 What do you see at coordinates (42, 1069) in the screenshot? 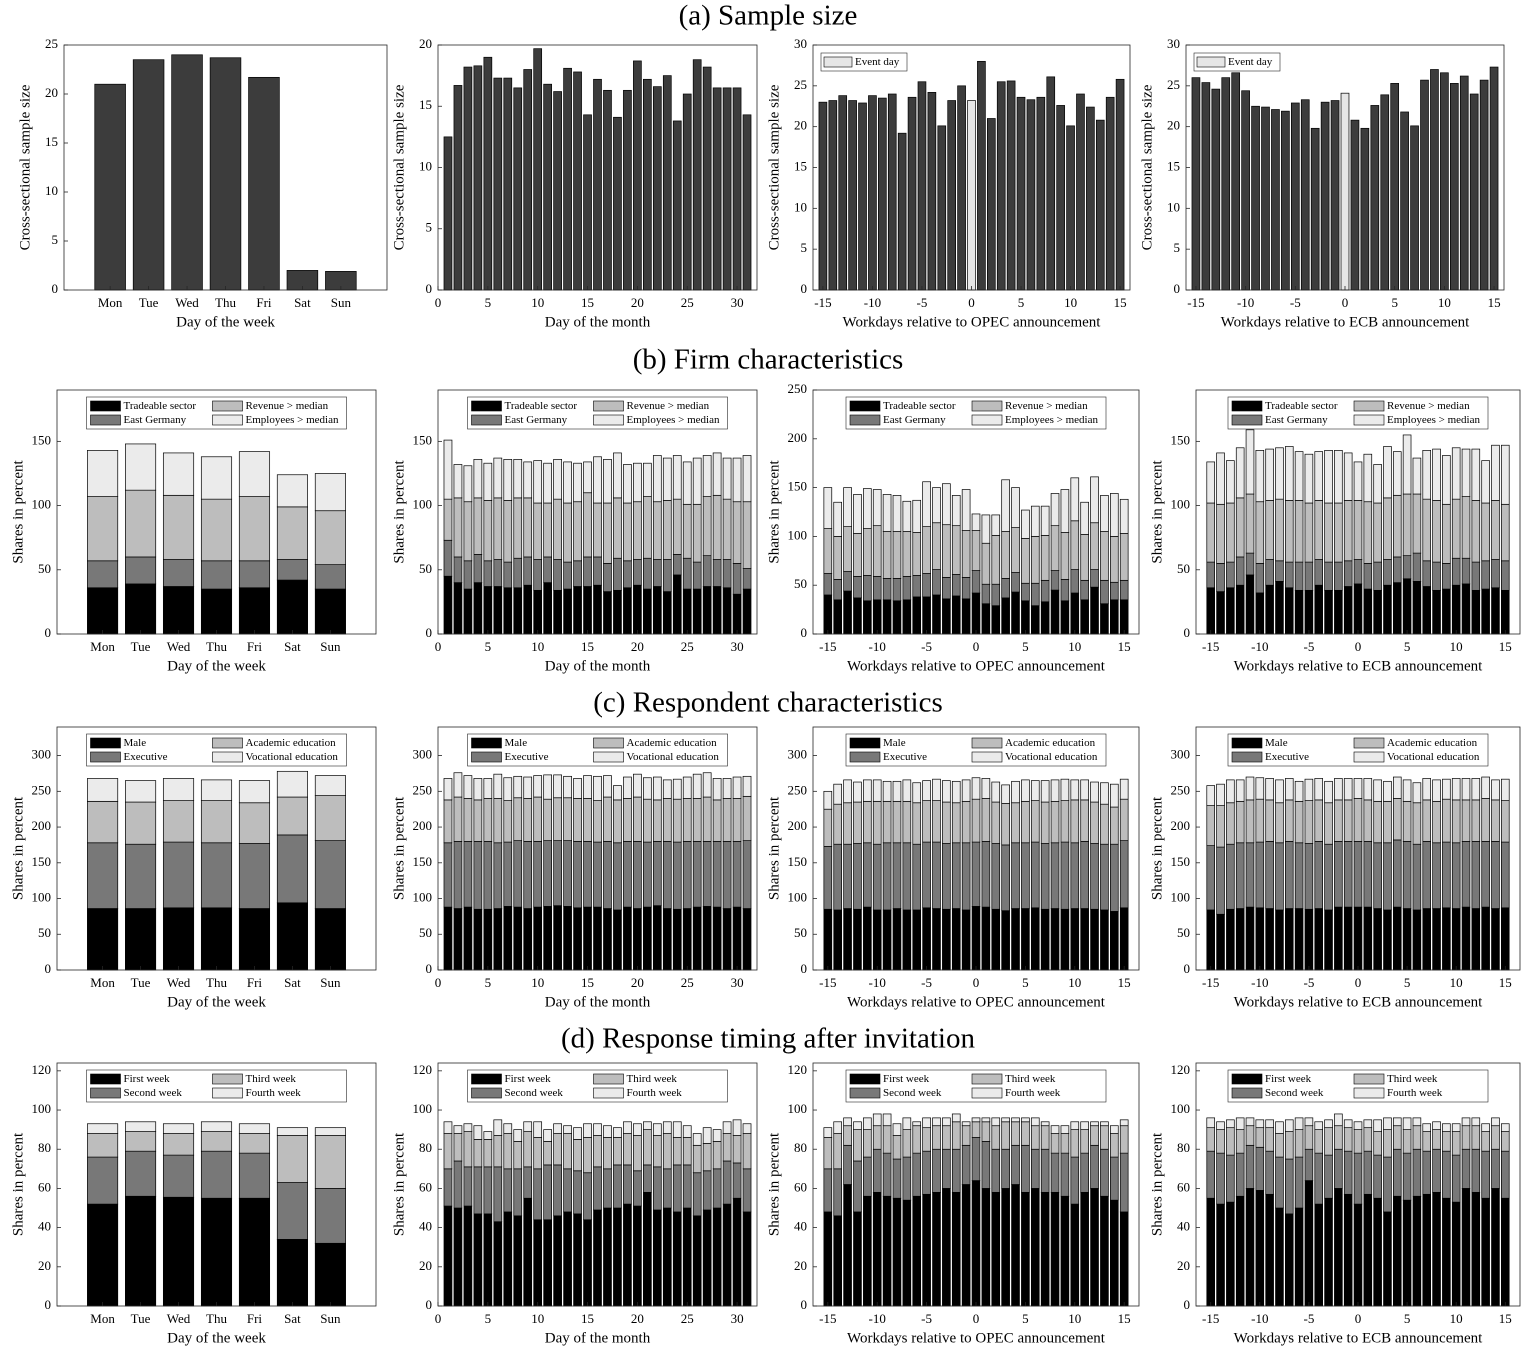
I see `y-tick-label: 120` at bounding box center [42, 1069].